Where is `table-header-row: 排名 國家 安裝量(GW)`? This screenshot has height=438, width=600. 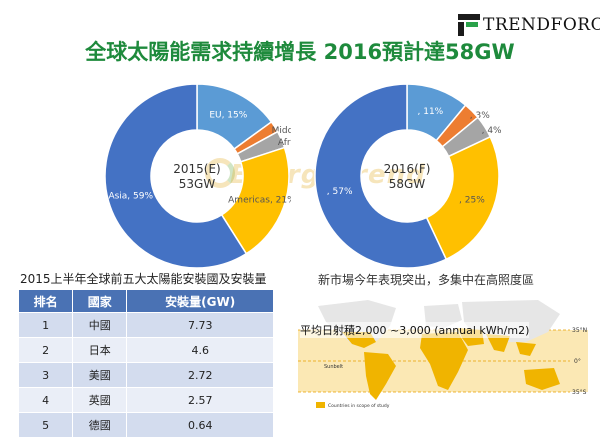
table-header-row: 排名 國家 安裝量(GW) is located at coordinates (145, 301).